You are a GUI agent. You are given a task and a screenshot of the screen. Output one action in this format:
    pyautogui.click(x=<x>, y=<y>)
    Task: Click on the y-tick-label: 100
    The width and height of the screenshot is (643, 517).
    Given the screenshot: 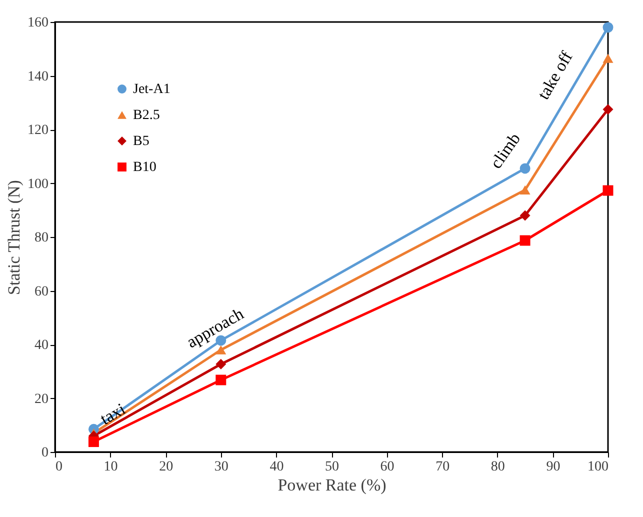 What is the action you would take?
    pyautogui.click(x=38, y=184)
    